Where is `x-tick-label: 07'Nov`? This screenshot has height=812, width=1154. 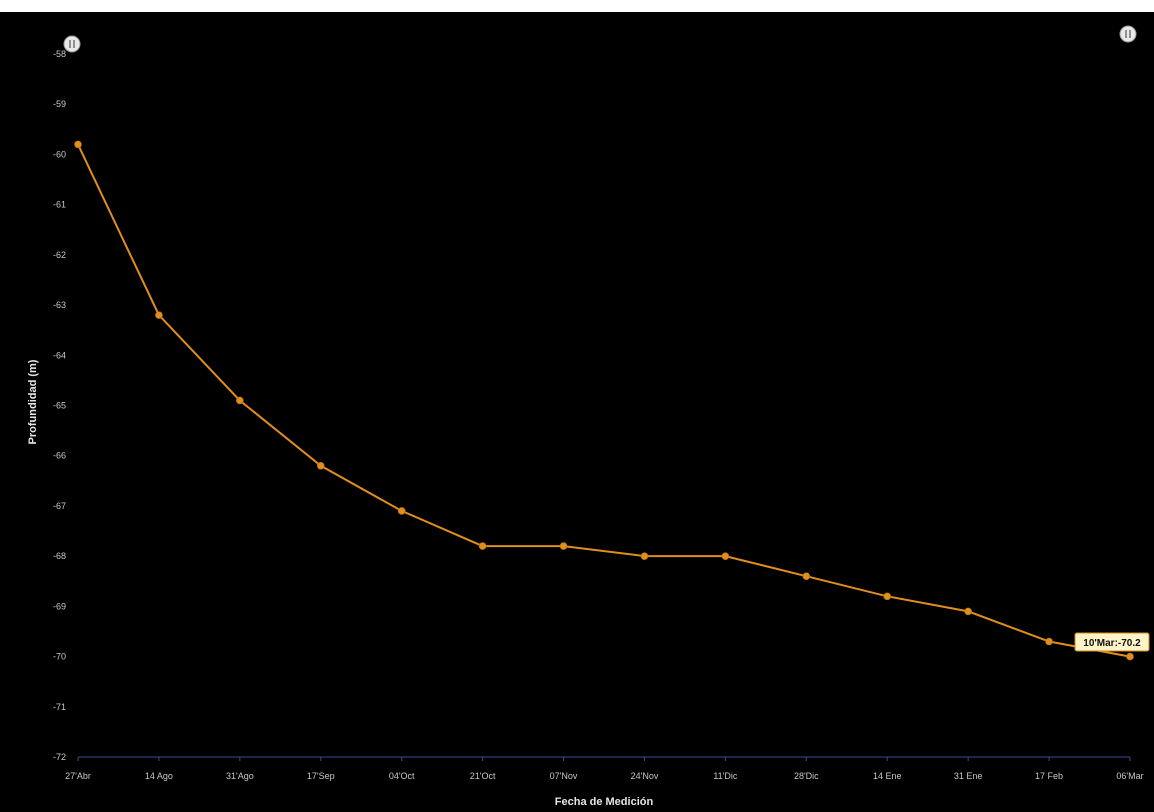 x-tick-label: 07'Nov is located at coordinates (564, 776).